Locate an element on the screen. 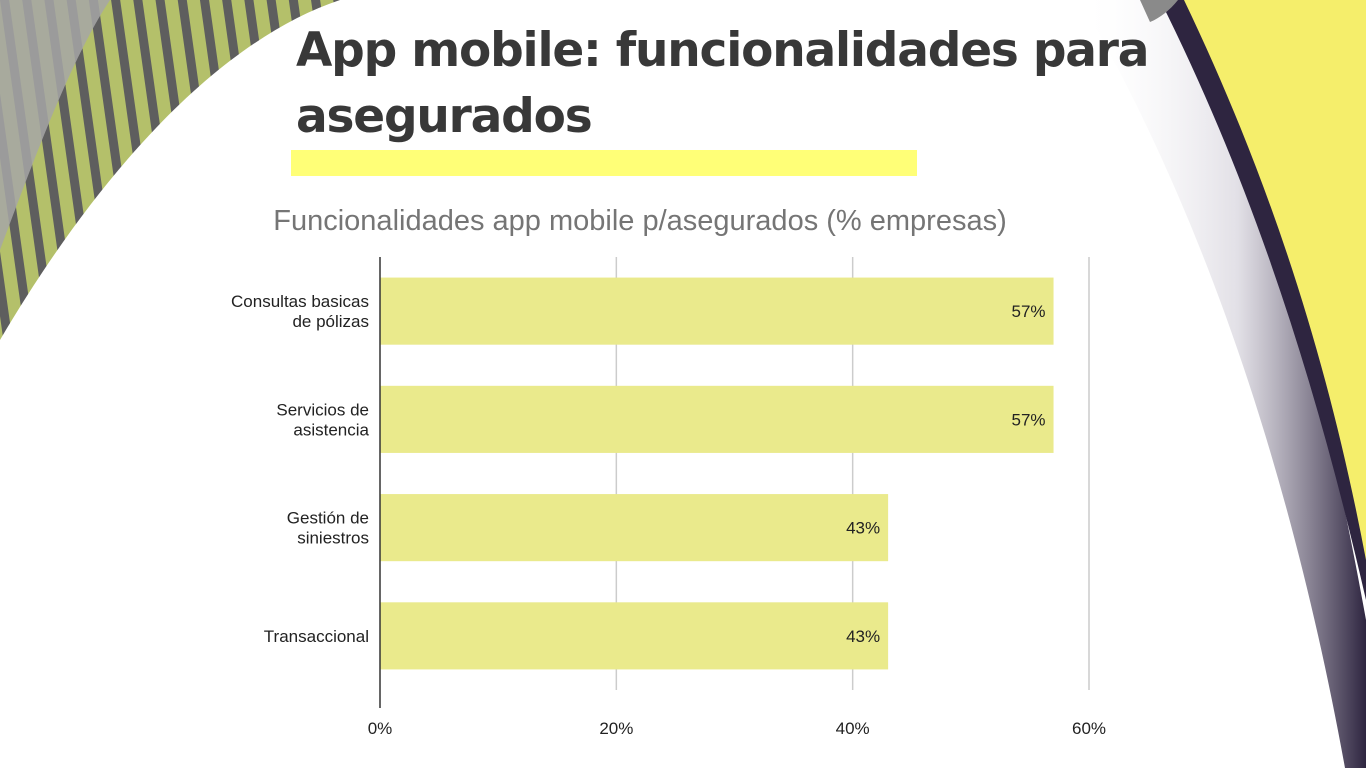 This screenshot has height=768, width=1366. x-tick-label: 20% is located at coordinates (616, 728).